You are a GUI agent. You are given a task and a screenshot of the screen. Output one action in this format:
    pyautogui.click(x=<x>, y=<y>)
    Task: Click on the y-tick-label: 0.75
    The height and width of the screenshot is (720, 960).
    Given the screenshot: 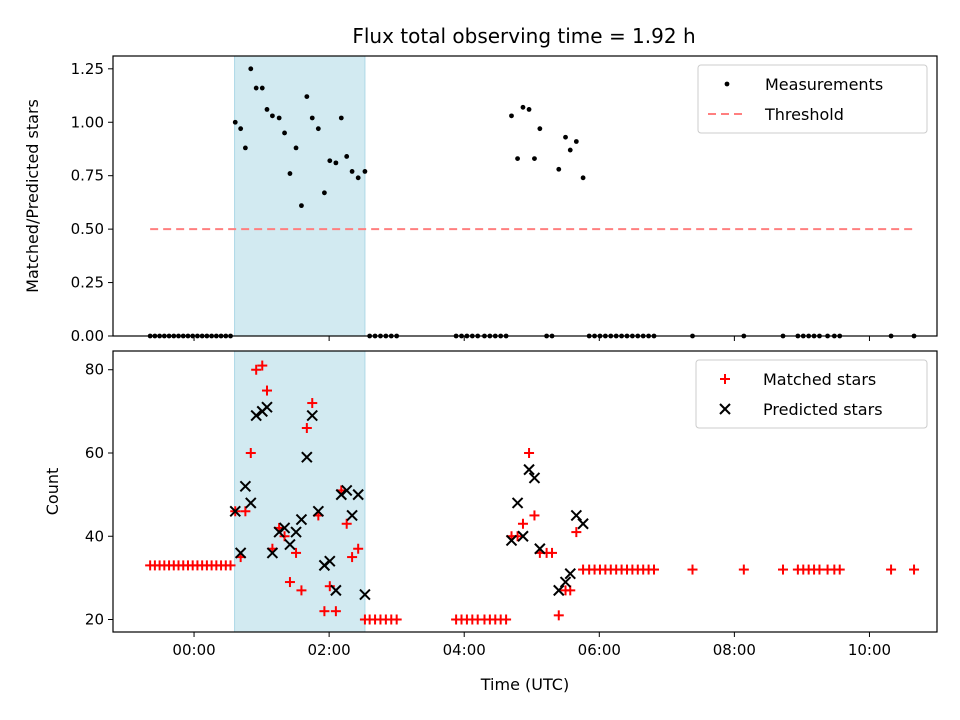 What is the action you would take?
    pyautogui.click(x=87, y=176)
    